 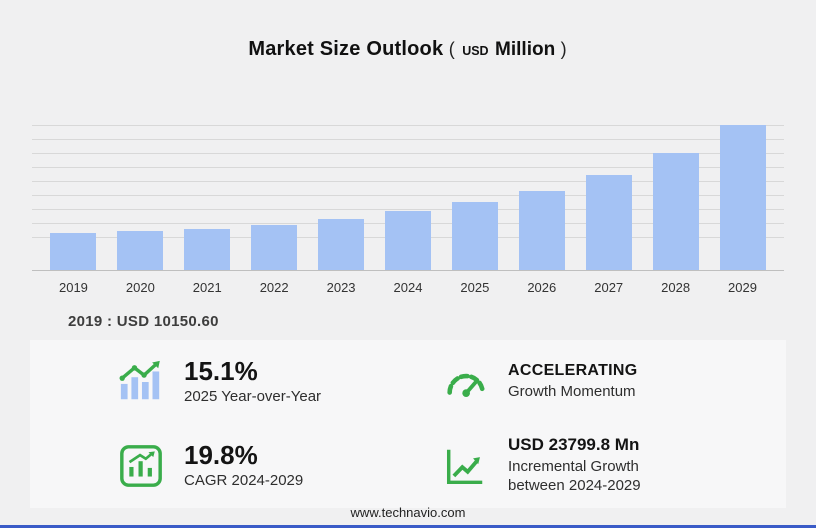 What do you see at coordinates (475, 287) in the screenshot?
I see `x-axis-label: 2025` at bounding box center [475, 287].